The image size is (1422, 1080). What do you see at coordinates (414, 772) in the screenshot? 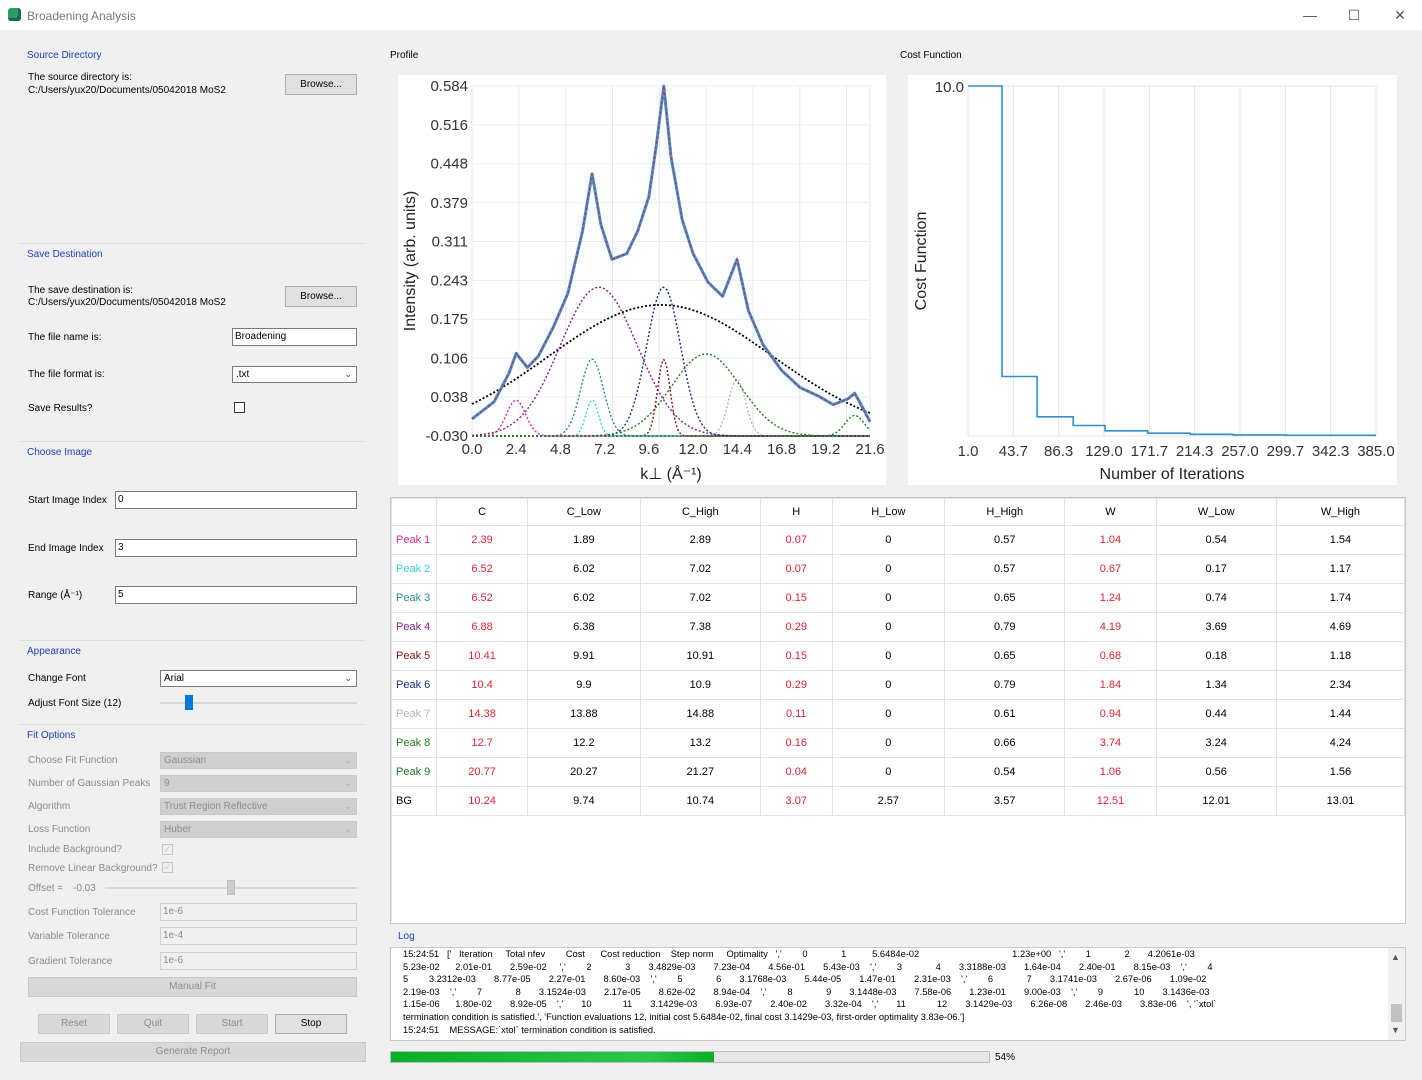
I see `row-header: Peak 9` at bounding box center [414, 772].